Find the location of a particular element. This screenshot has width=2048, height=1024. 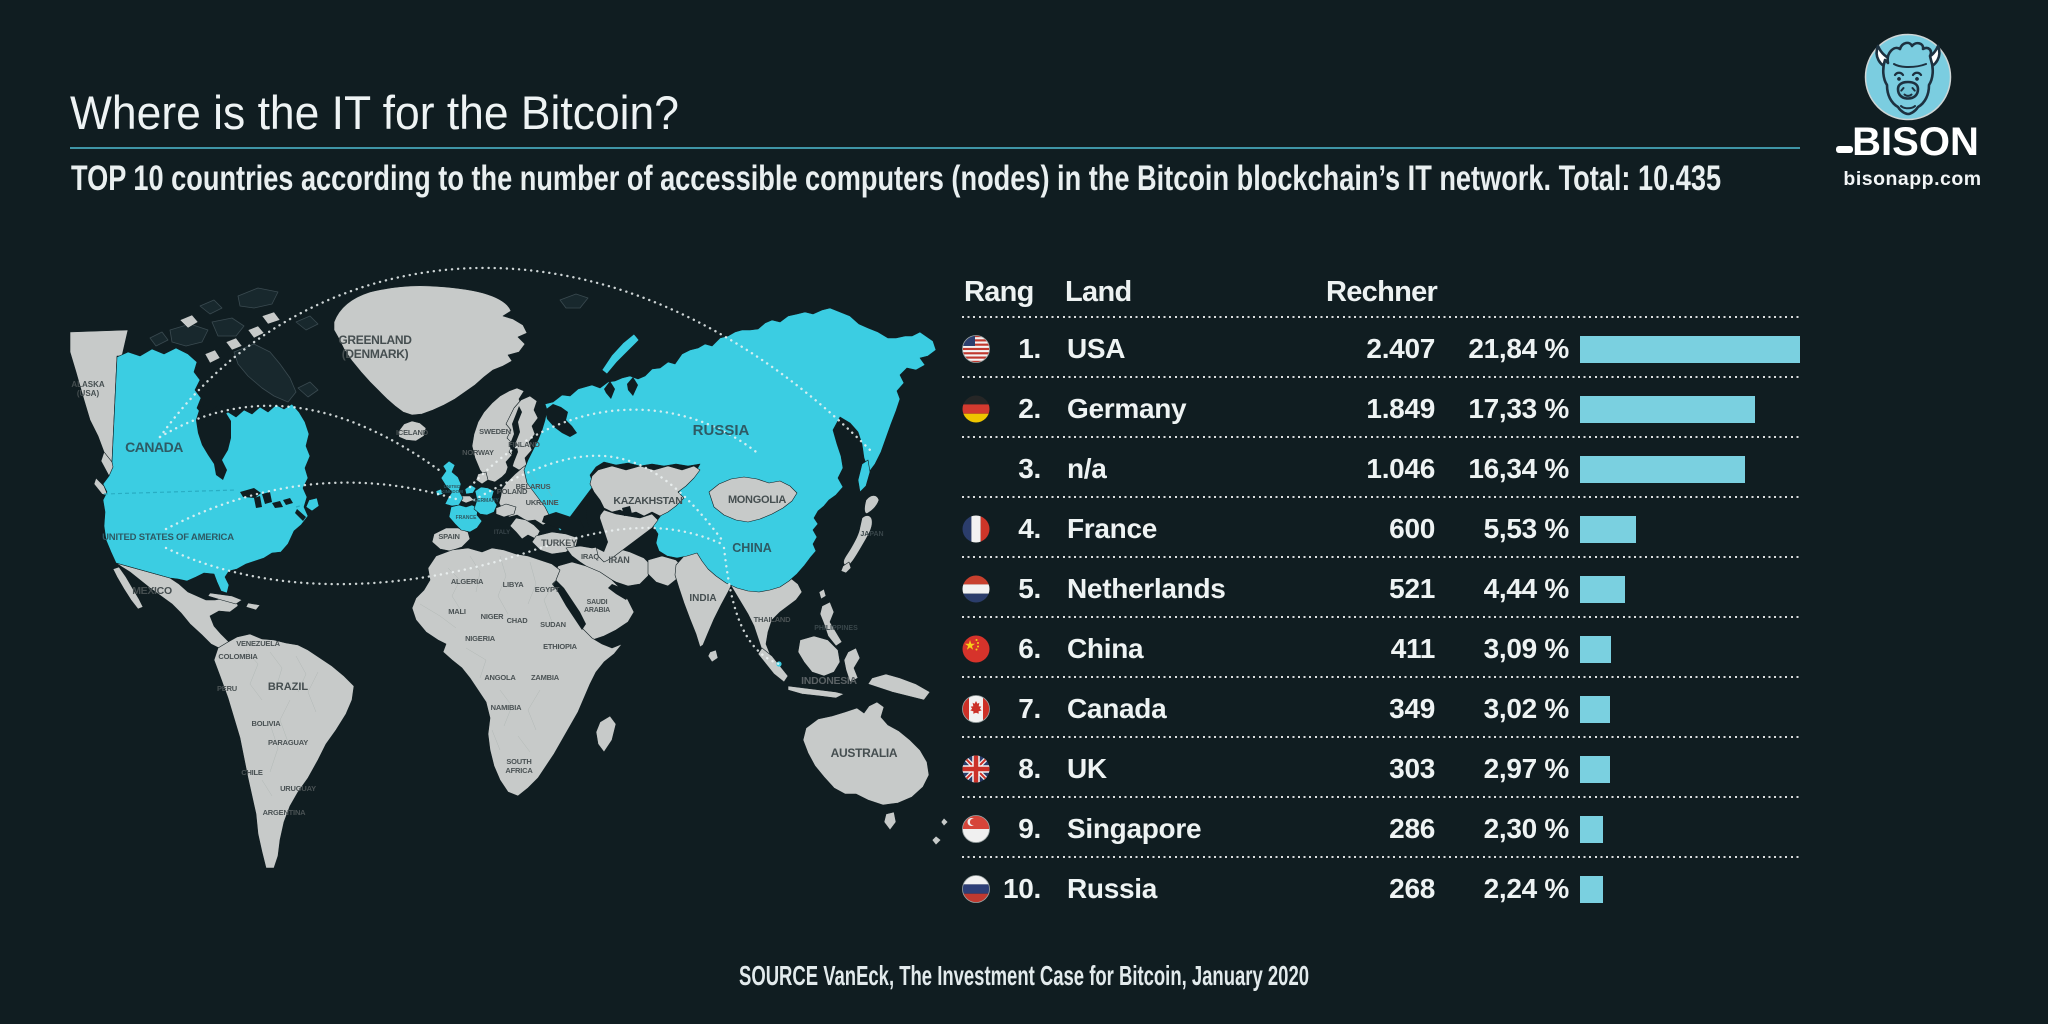

svg-text: (DENMARK) is located at coordinates (375, 354).